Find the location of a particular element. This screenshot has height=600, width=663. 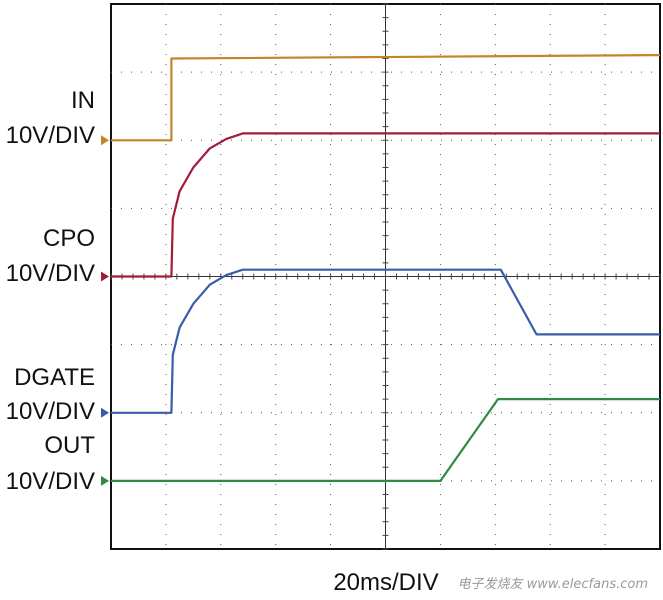

in-channel-label: IN is located at coordinates (83, 100).